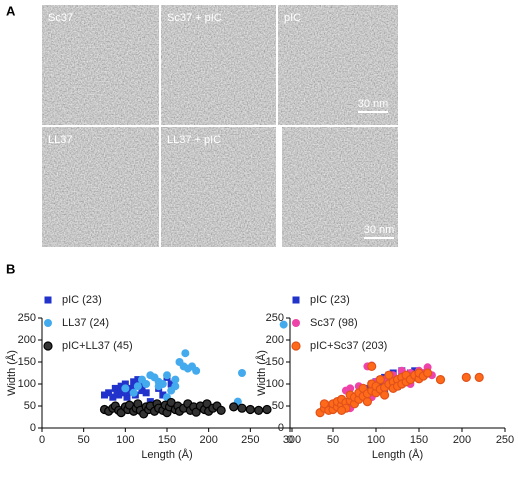  Describe the element at coordinates (194, 18) in the screenshot. I see `micrograph-label: Sc37 + pIC` at that location.